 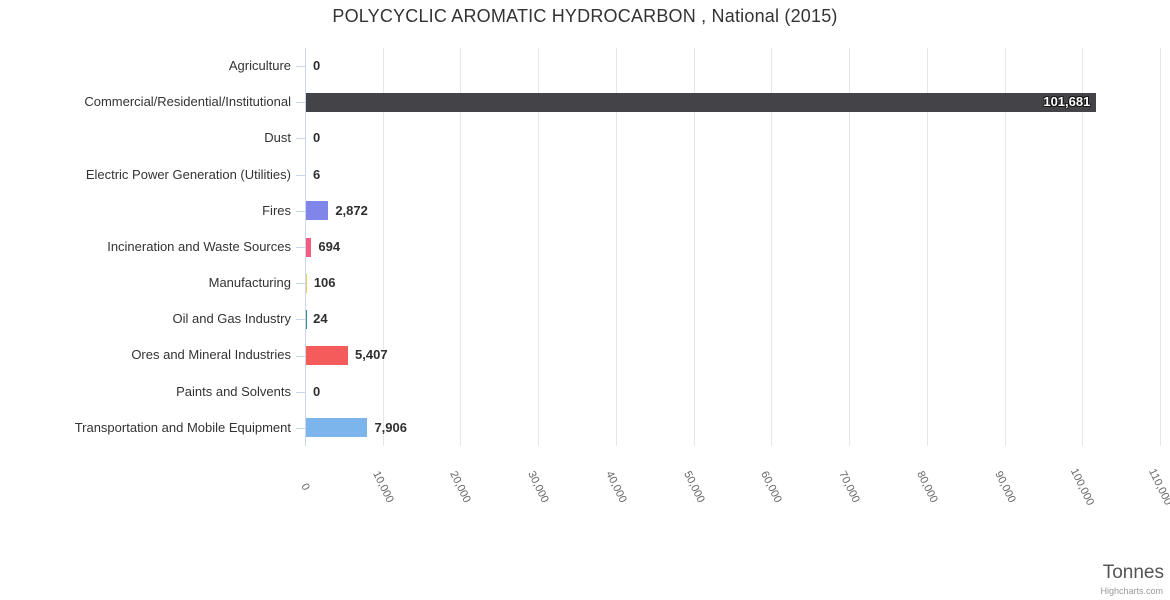 What do you see at coordinates (1004, 487) in the screenshot?
I see `x-axis-tick-label: 90,000` at bounding box center [1004, 487].